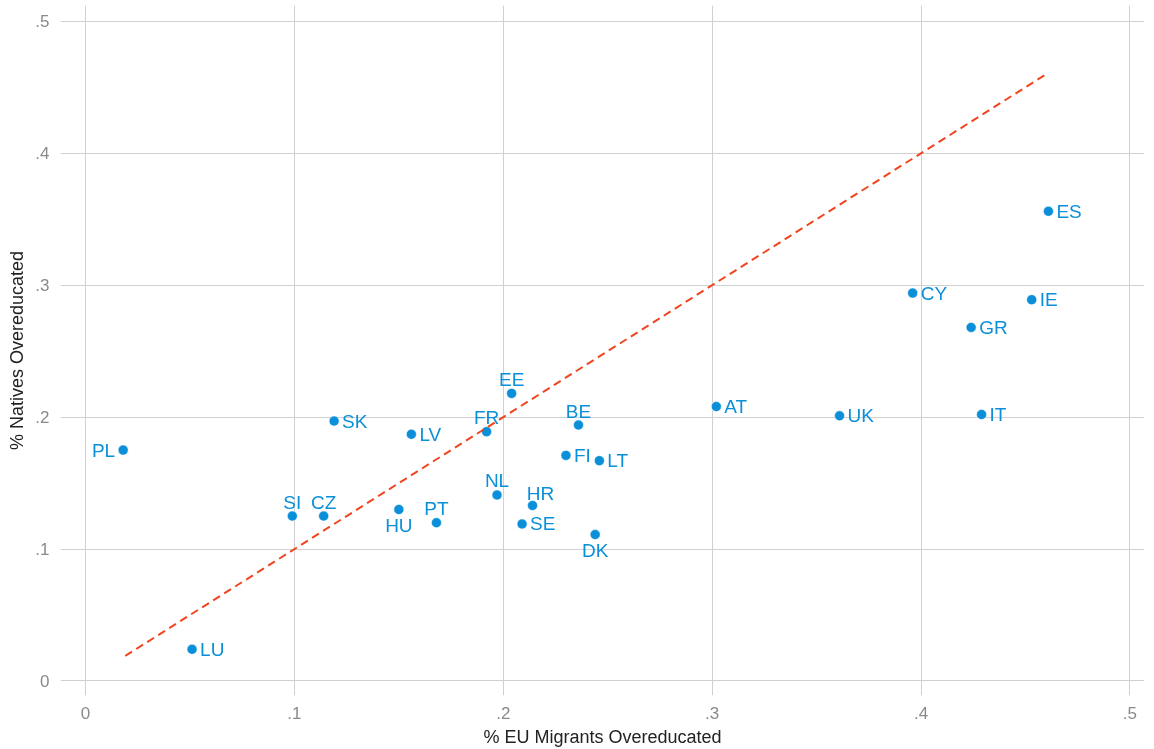 The width and height of the screenshot is (1154, 749). I want to click on data-label: SK, so click(355, 421).